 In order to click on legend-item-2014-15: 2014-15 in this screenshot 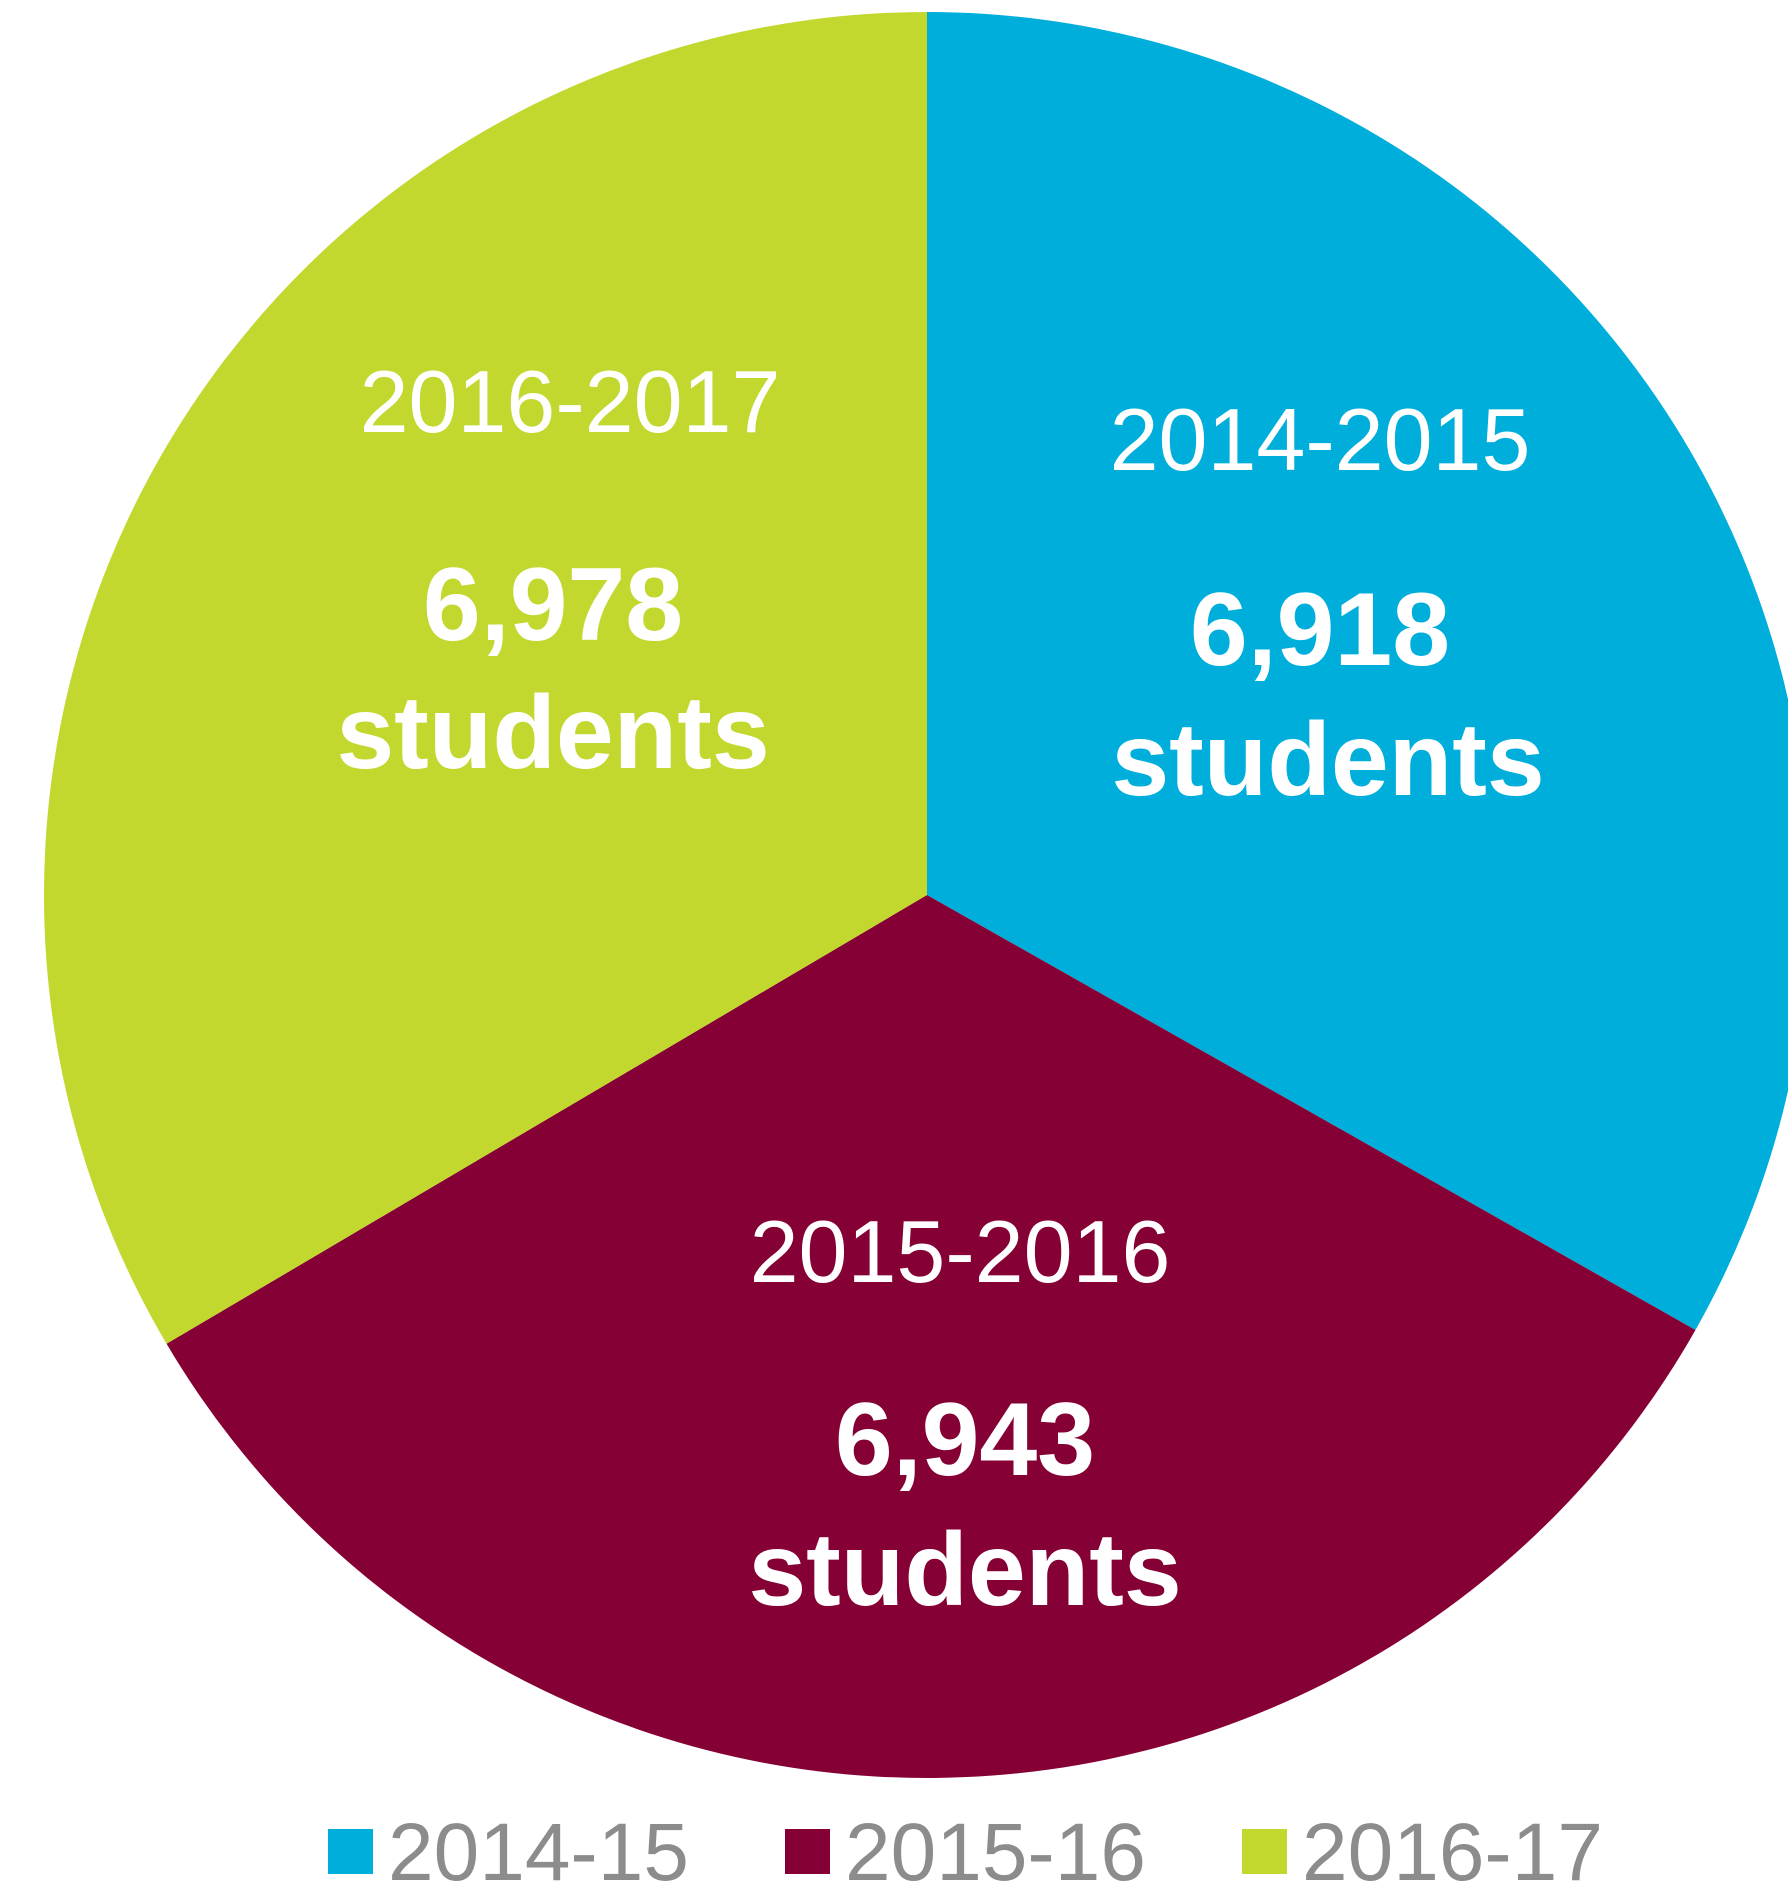, I will do `click(508, 1849)`.